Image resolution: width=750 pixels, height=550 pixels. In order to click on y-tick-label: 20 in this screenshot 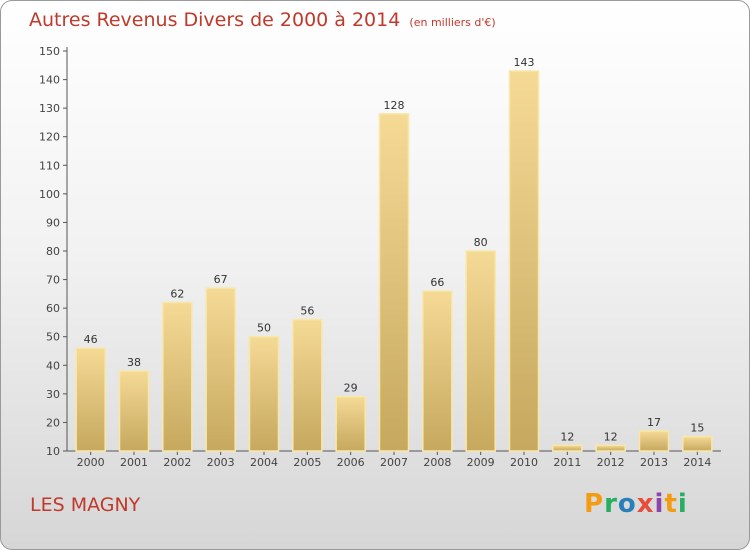, I will do `click(53, 422)`.